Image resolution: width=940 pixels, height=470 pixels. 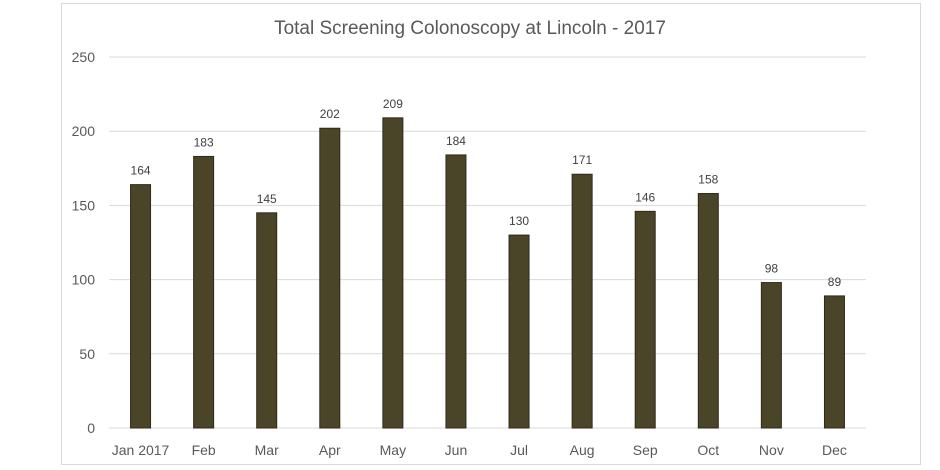 What do you see at coordinates (519, 221) in the screenshot?
I see `data-label: 130` at bounding box center [519, 221].